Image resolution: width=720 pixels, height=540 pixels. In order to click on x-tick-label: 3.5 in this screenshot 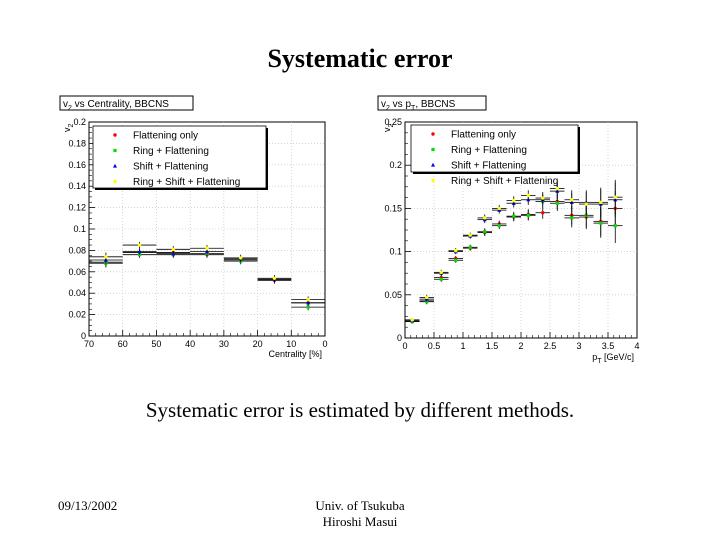, I will do `click(608, 346)`.